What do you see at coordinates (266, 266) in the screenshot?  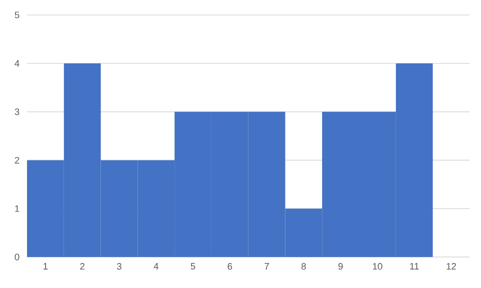 I see `x-tick-label: 7` at bounding box center [266, 266].